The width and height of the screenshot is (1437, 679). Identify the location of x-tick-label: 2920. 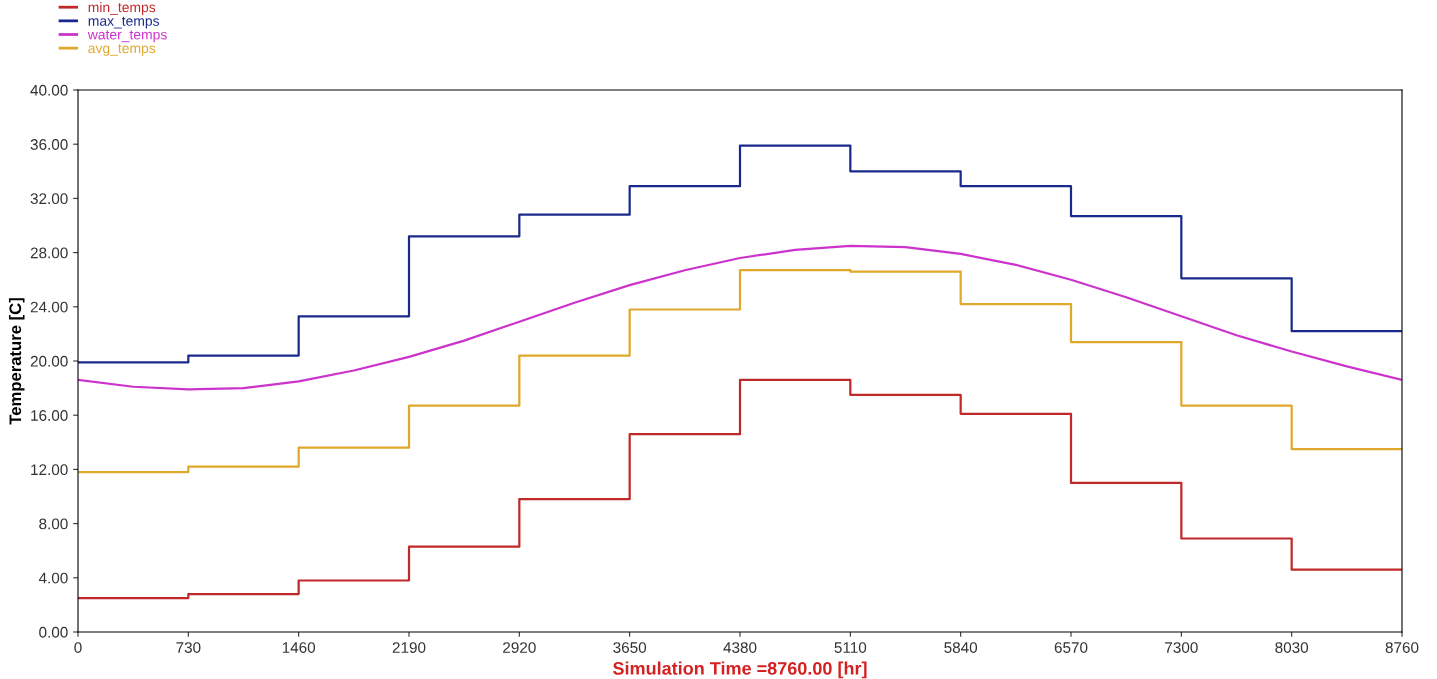
(519, 647).